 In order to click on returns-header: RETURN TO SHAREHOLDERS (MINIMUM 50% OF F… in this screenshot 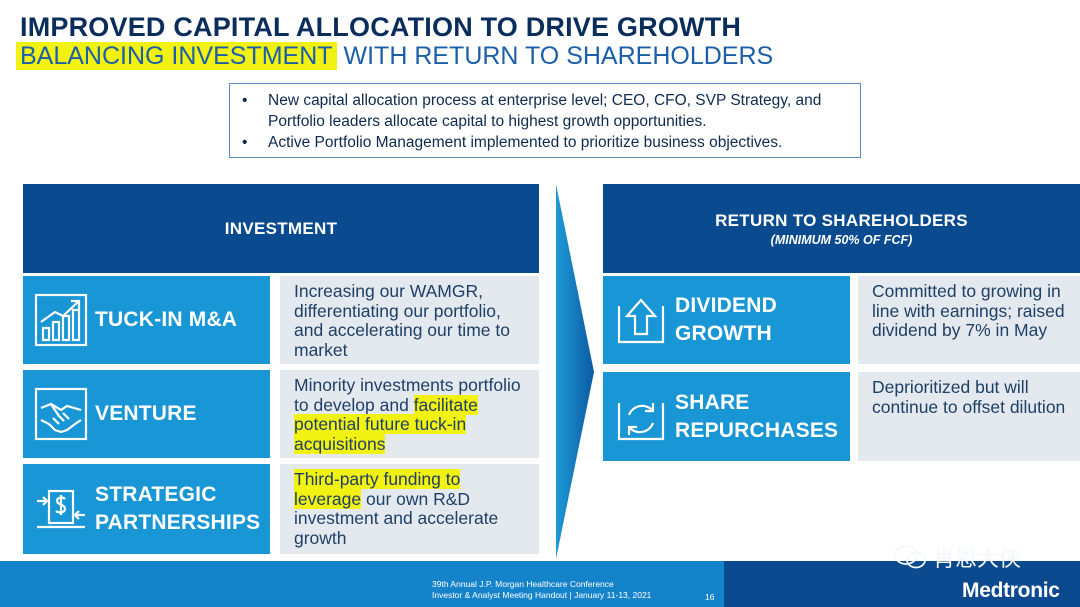, I will do `click(841, 228)`.